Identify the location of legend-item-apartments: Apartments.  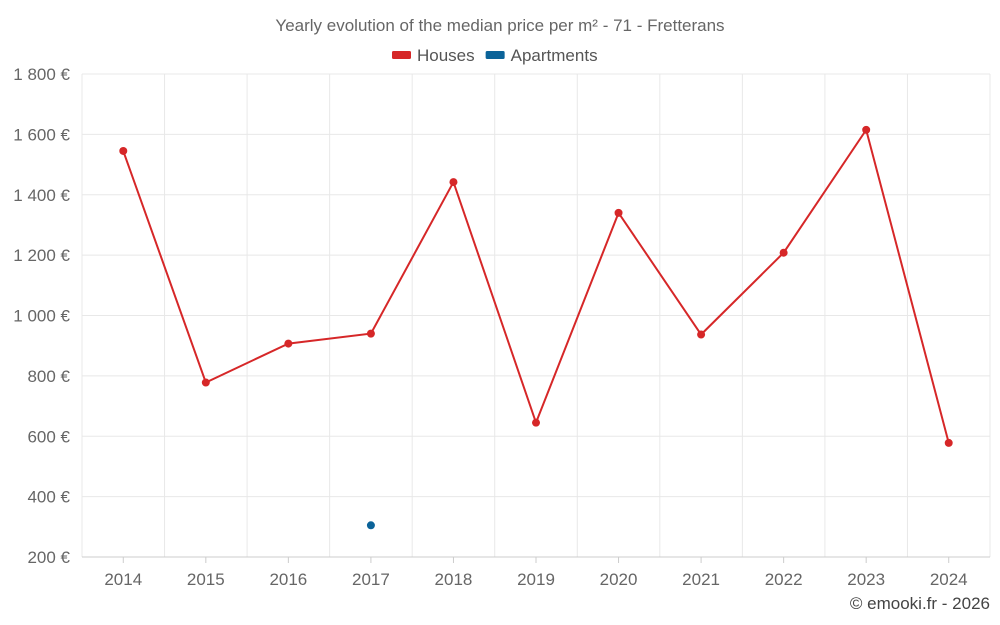
(541, 55).